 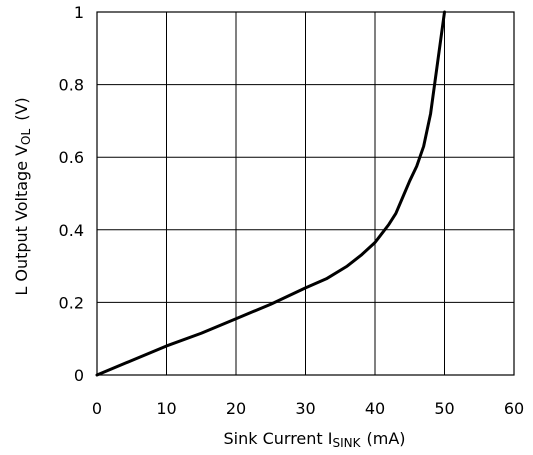 I want to click on y-tick-label: 0, so click(x=79, y=375).